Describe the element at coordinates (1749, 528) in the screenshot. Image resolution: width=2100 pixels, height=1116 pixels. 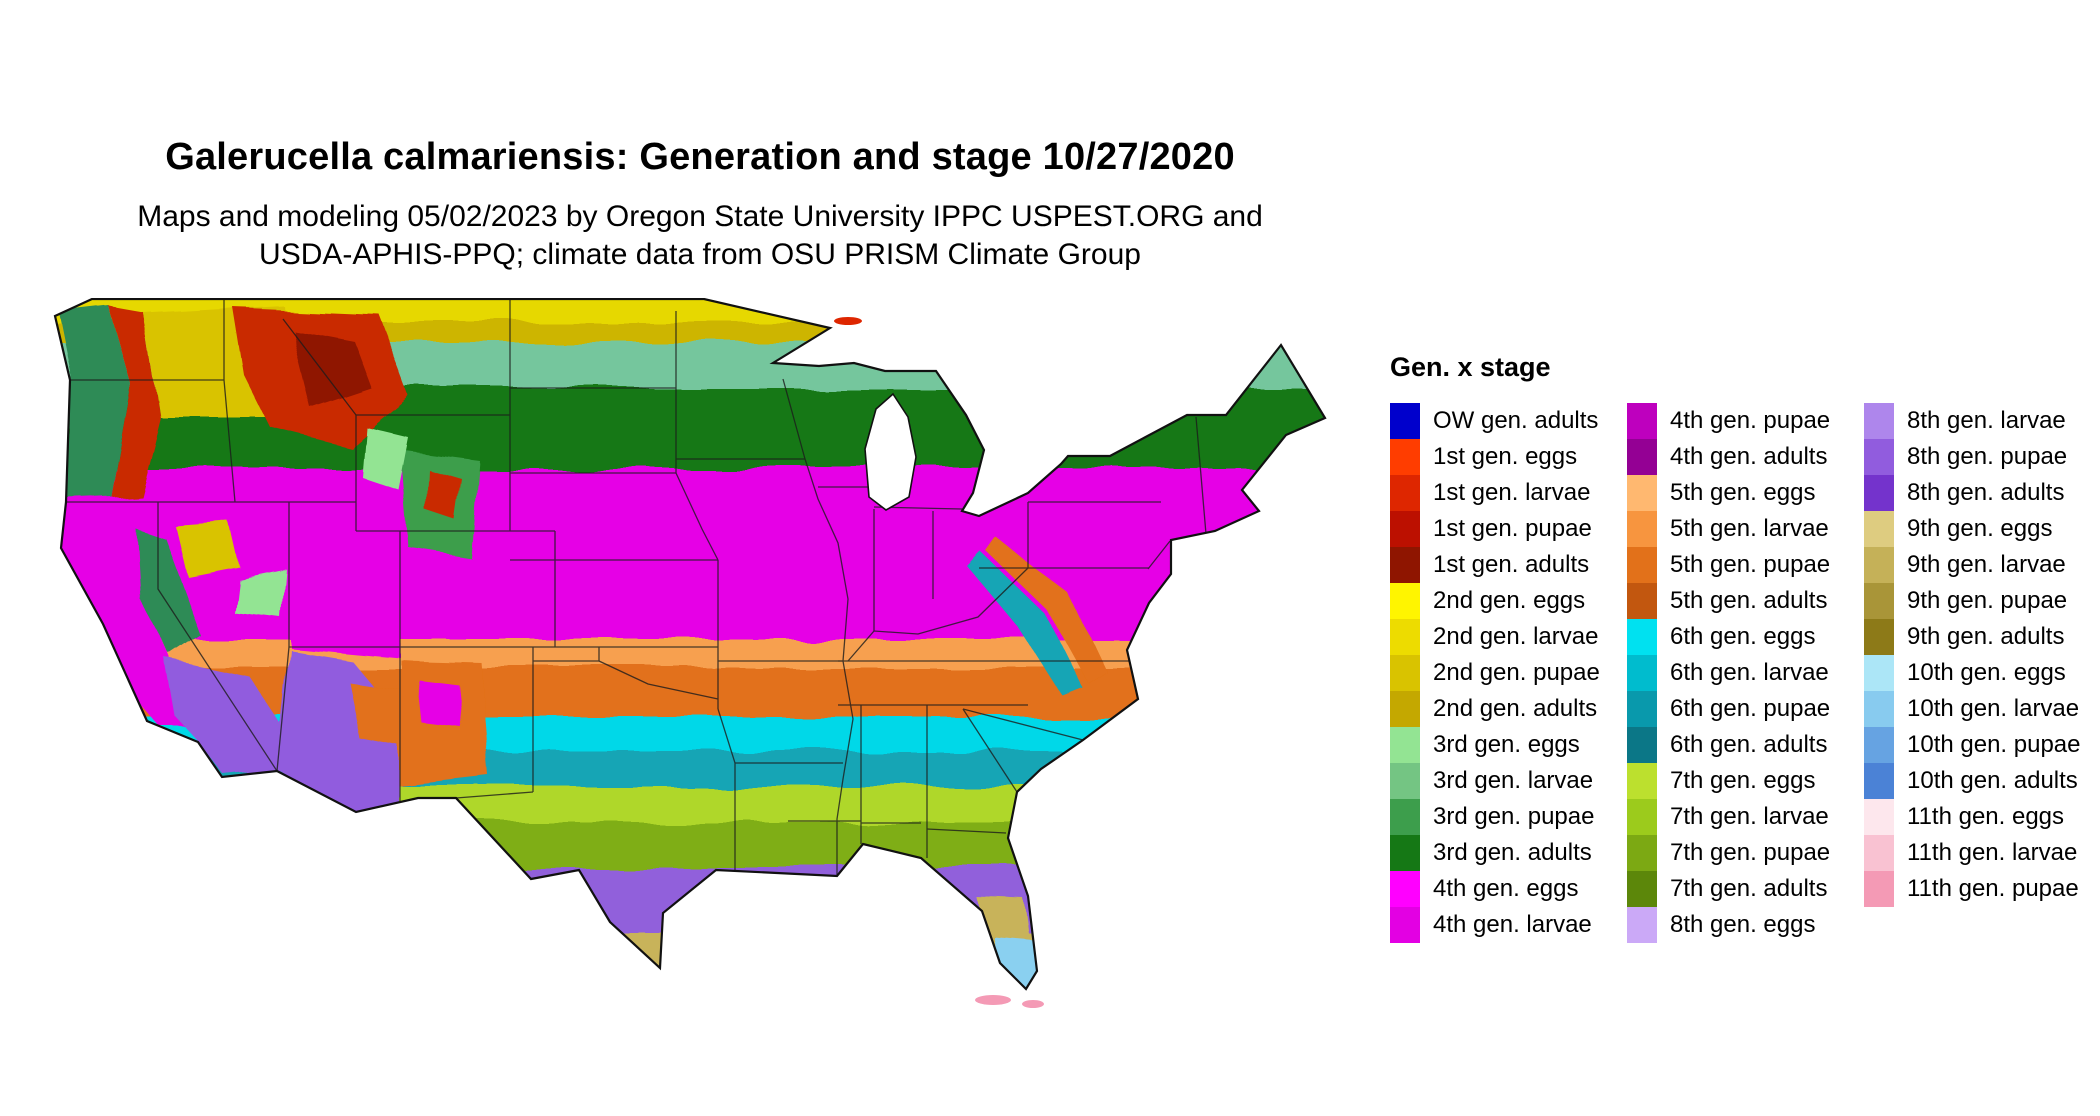
I see `legend-label: 5th gen. larvae` at that location.